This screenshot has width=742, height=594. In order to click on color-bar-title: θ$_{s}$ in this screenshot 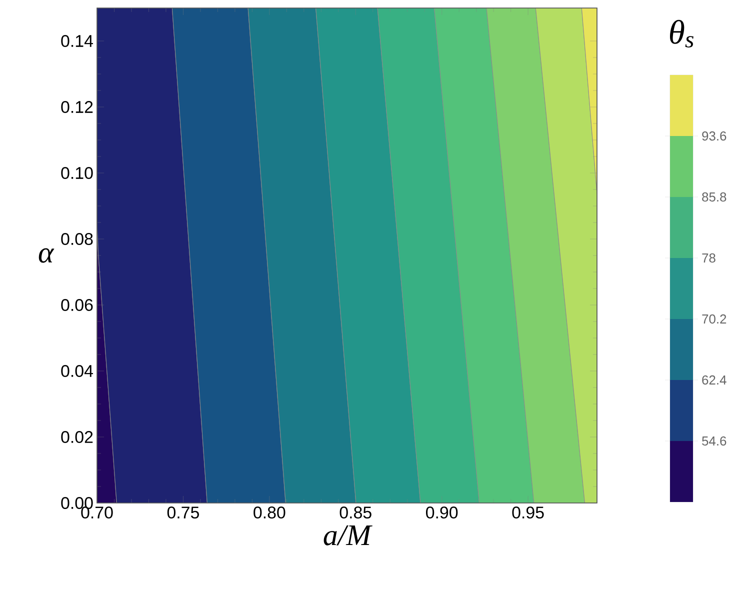, I will do `click(682, 34)`.